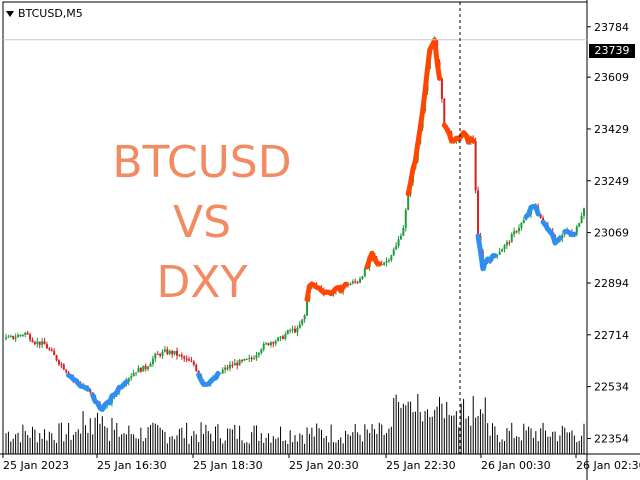  What do you see at coordinates (421, 465) in the screenshot?
I see `time-tick-label: 25 Jan 22:30` at bounding box center [421, 465].